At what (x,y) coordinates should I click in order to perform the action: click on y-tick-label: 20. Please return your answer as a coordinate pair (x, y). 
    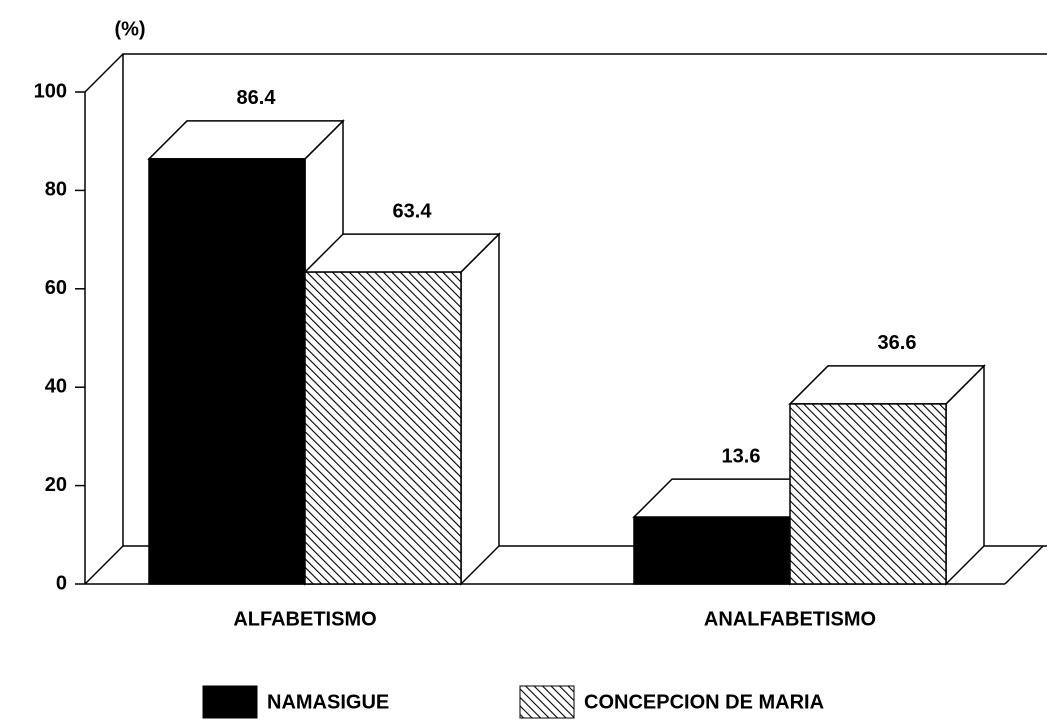
    Looking at the image, I should click on (56, 485).